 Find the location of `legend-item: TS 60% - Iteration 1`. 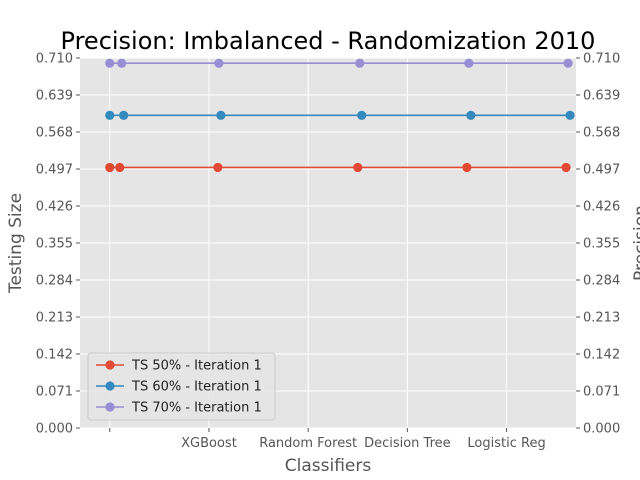

legend-item: TS 60% - Iteration 1 is located at coordinates (179, 387).